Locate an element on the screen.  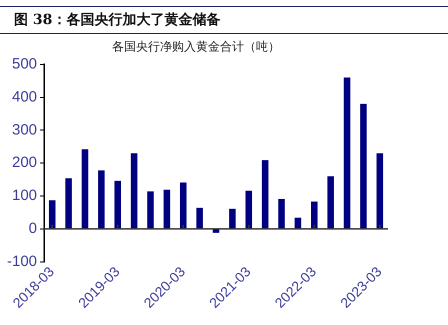
chart-subtitle: 各国央行净购入黄金合计（吨） is located at coordinates (196, 46).